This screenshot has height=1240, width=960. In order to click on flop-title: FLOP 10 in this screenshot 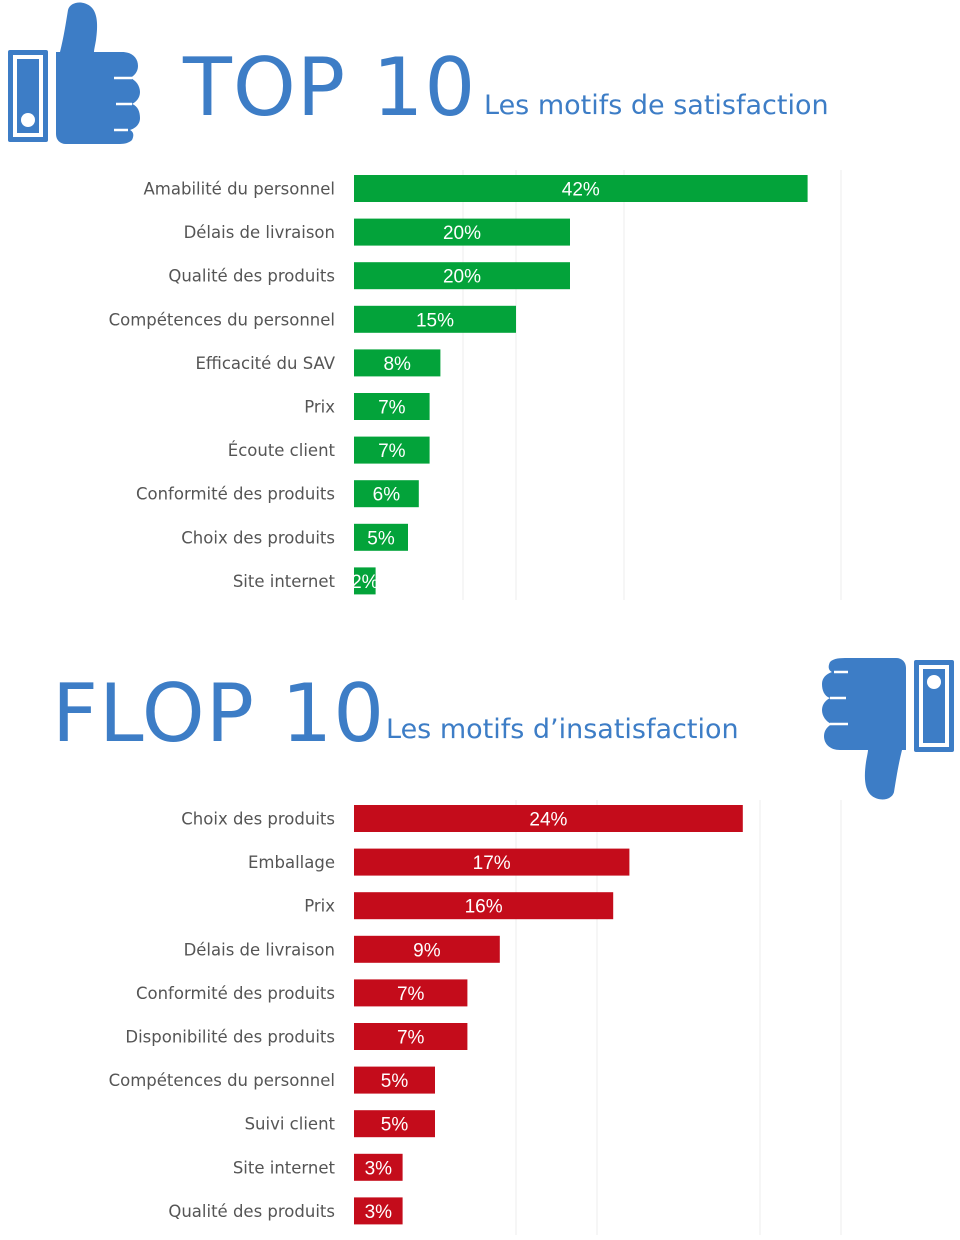, I will do `click(219, 713)`.